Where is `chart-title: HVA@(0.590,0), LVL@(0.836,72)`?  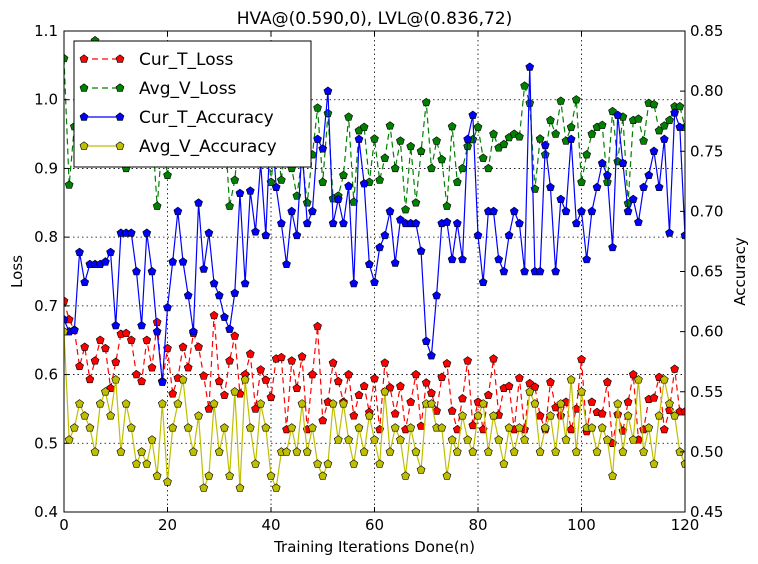
chart-title: HVA@(0.590,0), LVL@(0.836,72) is located at coordinates (375, 19).